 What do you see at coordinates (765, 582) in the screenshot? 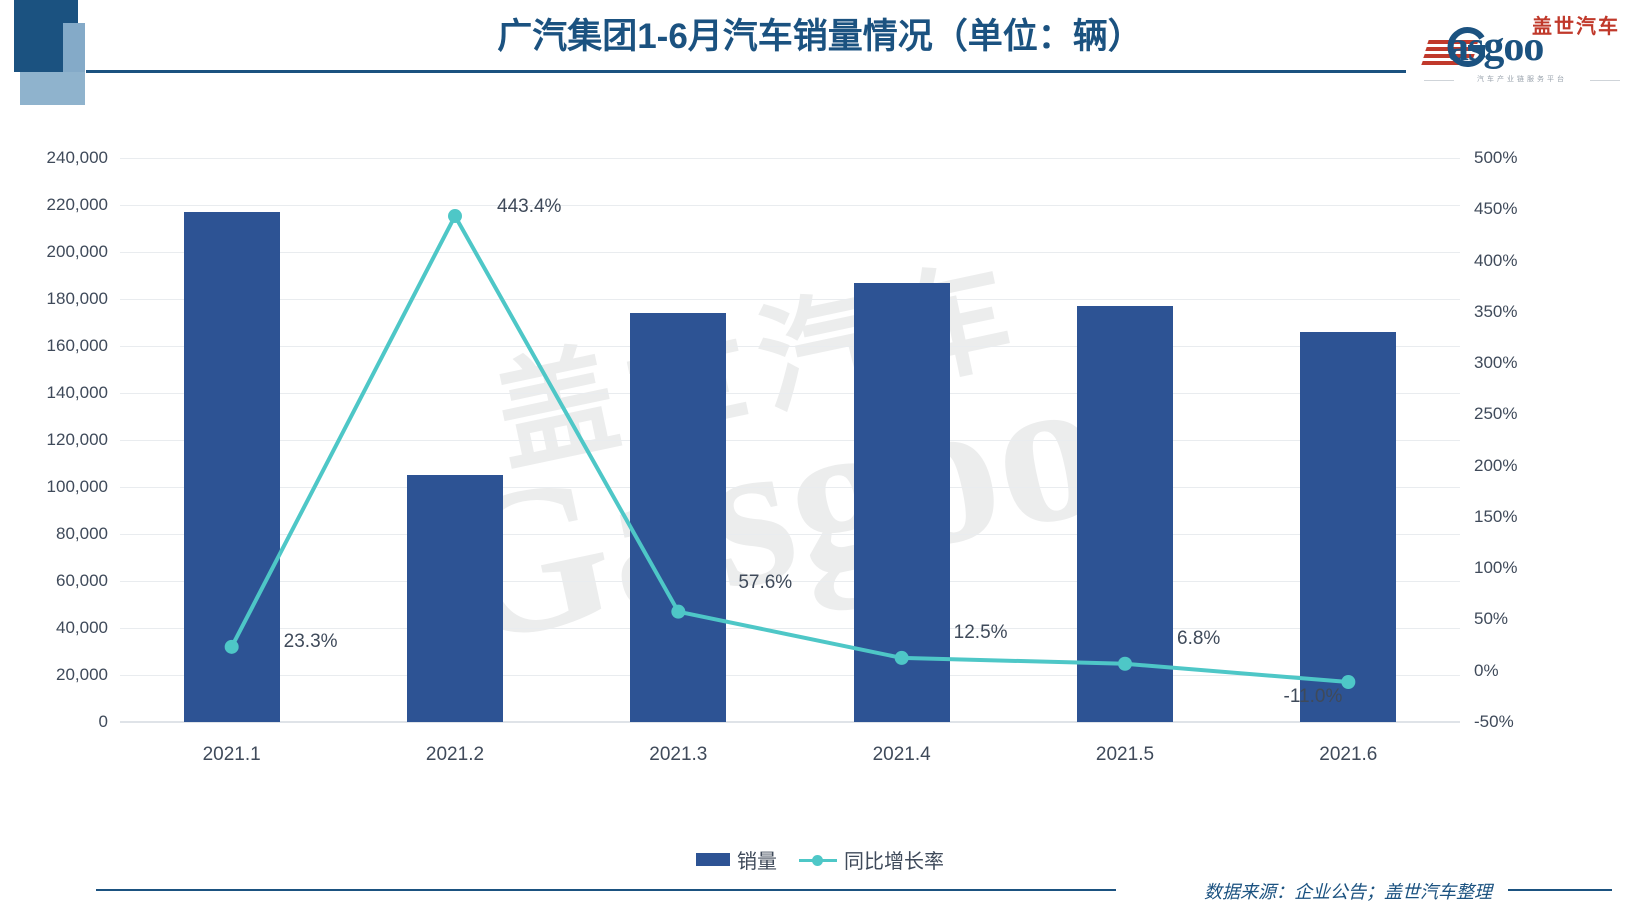
I see `data-label-2021.3: 57.6%` at bounding box center [765, 582].